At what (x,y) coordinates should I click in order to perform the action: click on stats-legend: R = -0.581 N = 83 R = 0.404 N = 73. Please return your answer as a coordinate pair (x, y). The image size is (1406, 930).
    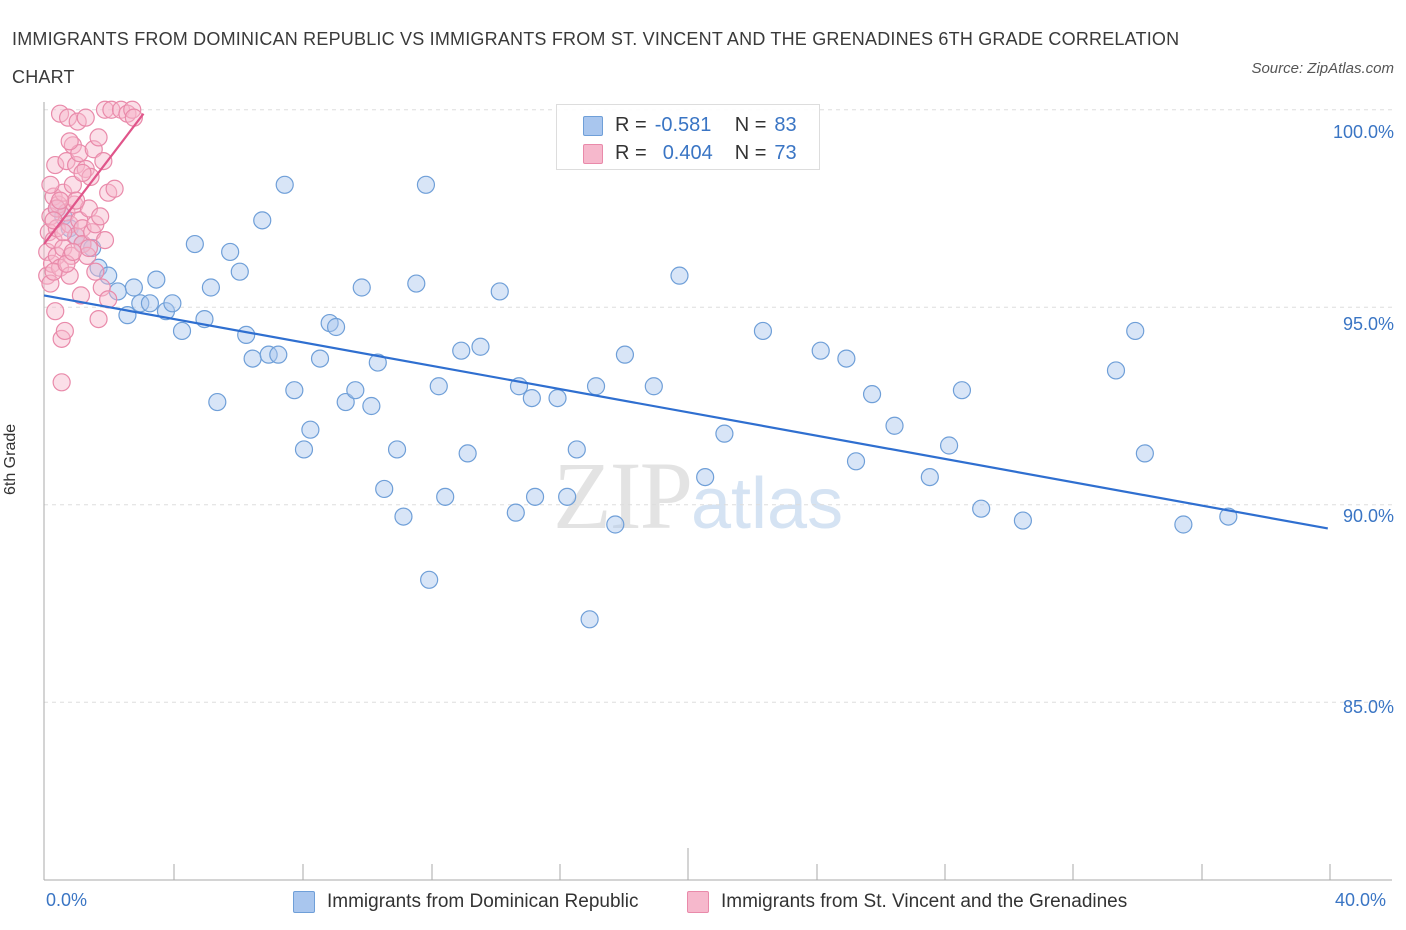
    Looking at the image, I should click on (688, 137).